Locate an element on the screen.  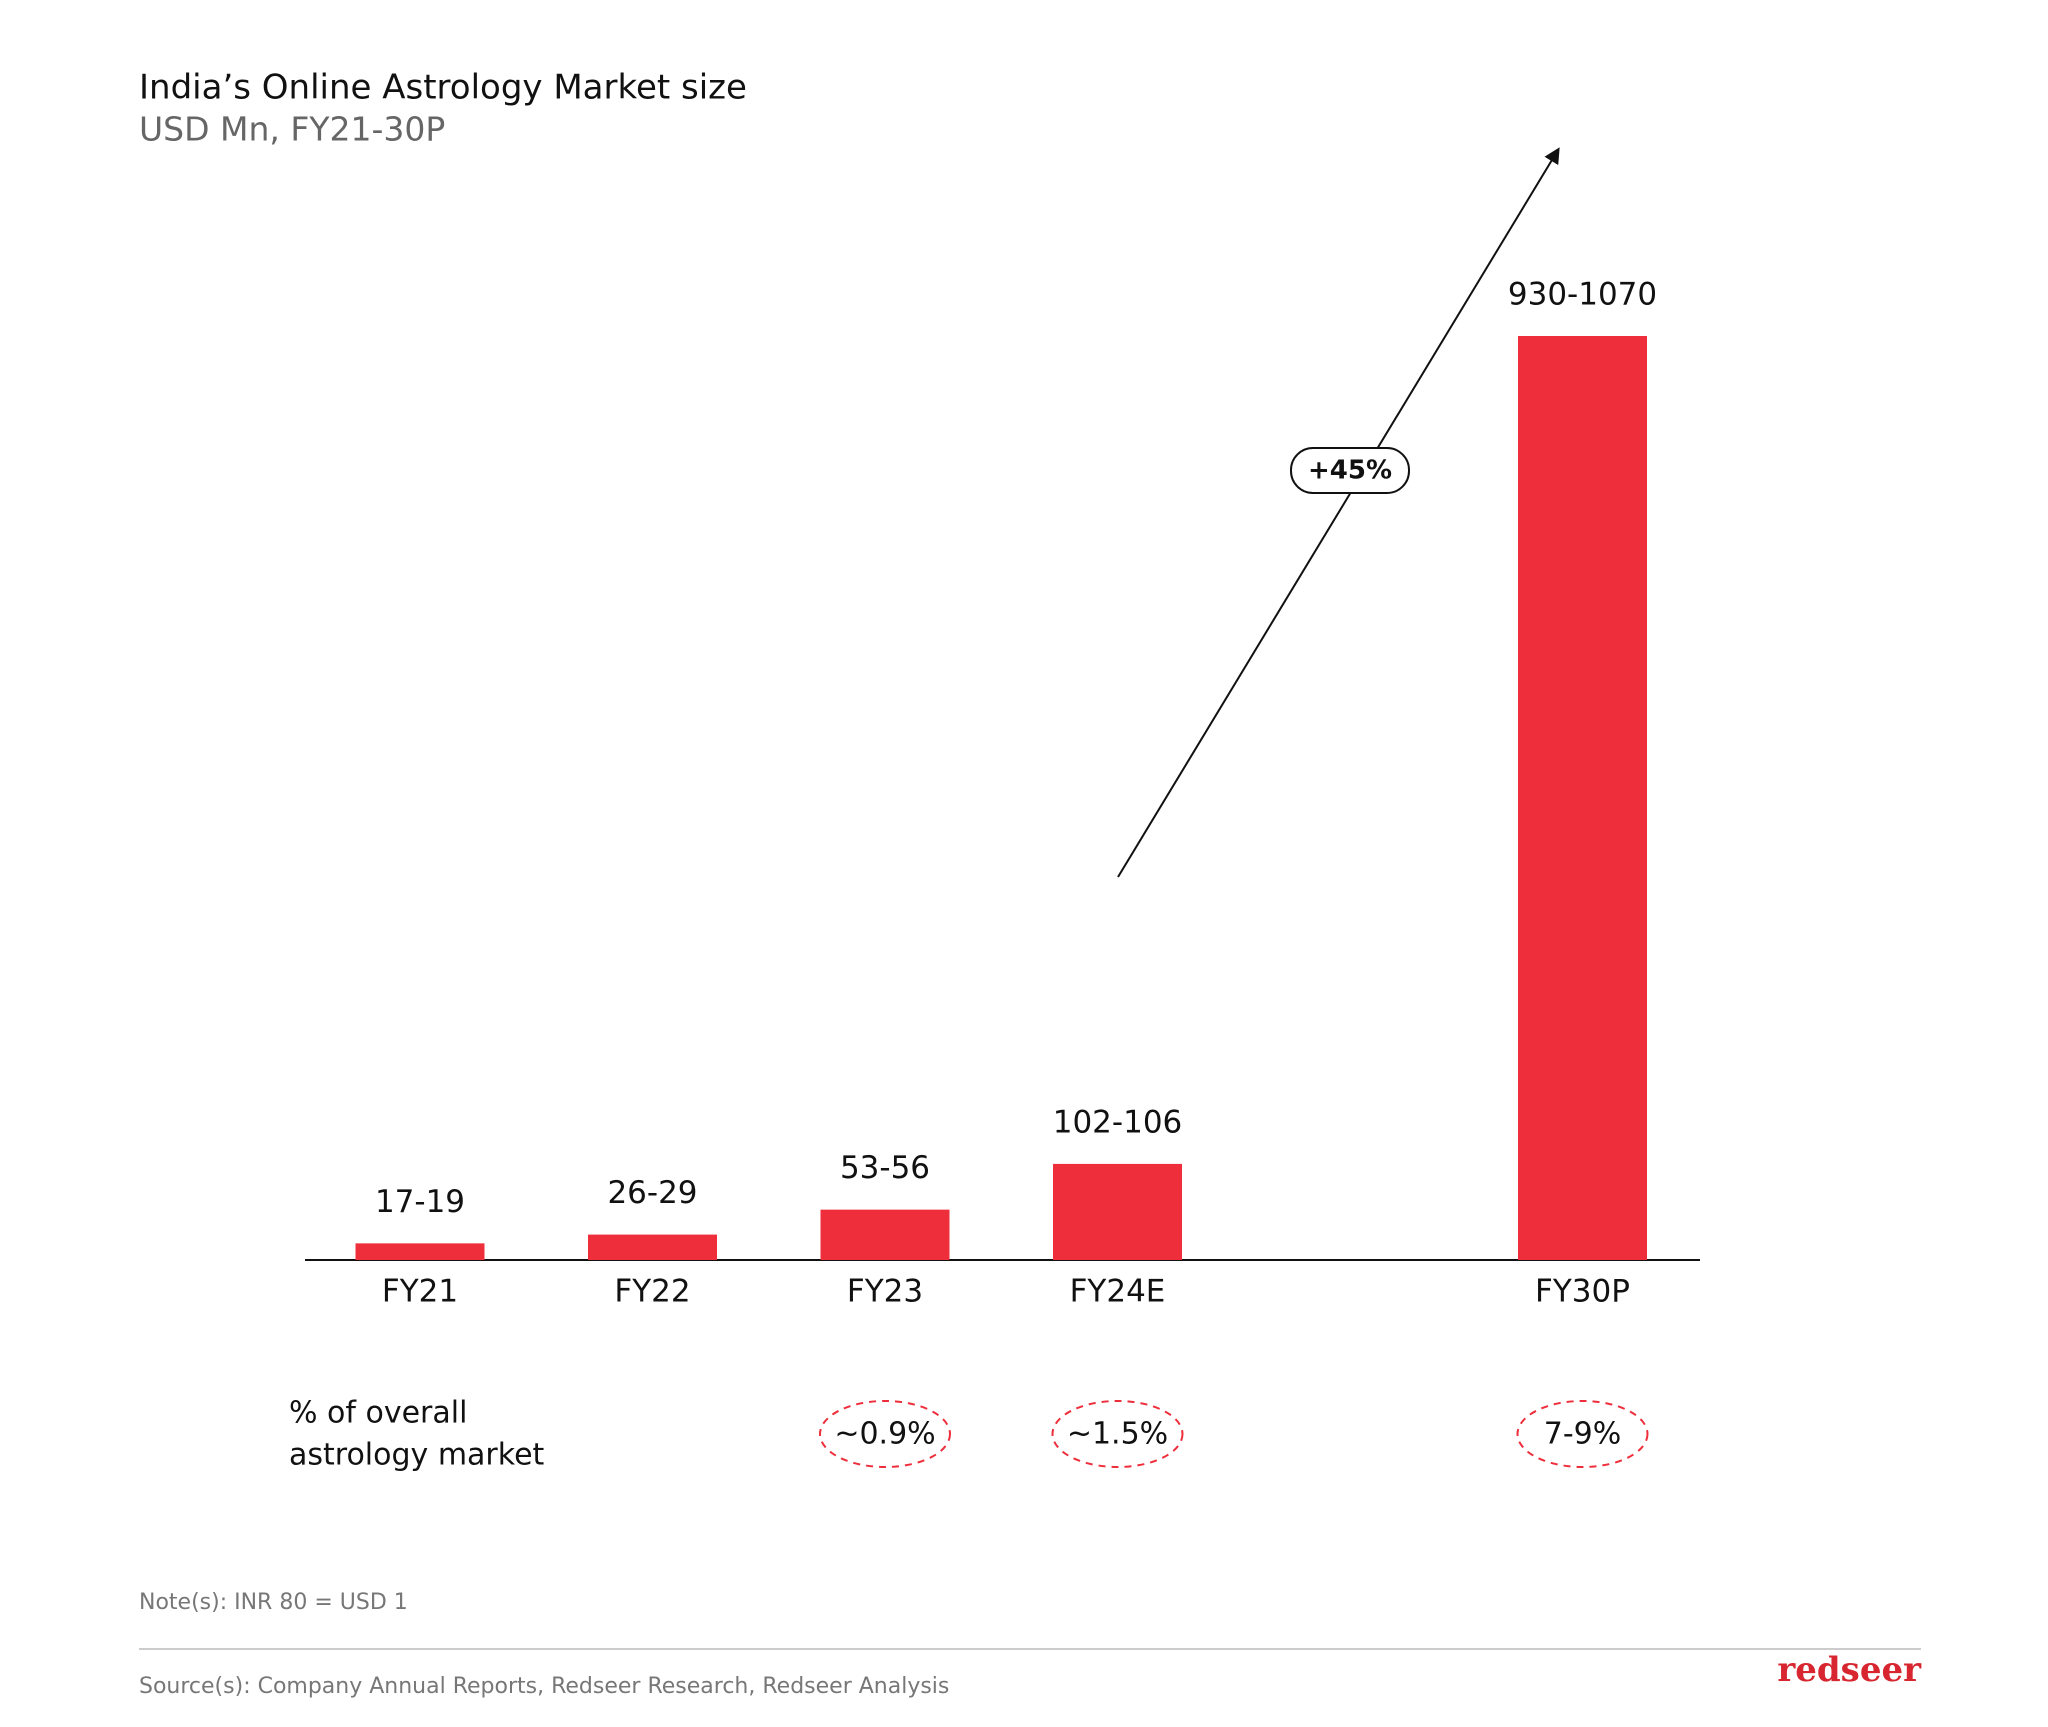
x-tick-label: FY22 is located at coordinates (652, 1292).